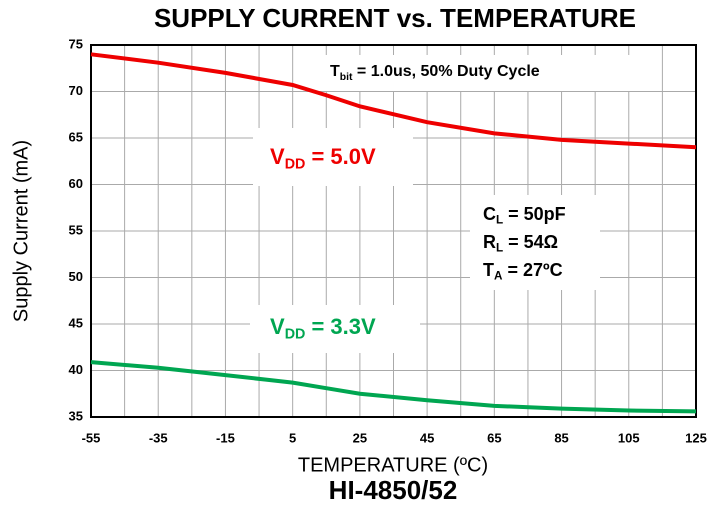  I want to click on x-tick-label: 125, so click(696, 437).